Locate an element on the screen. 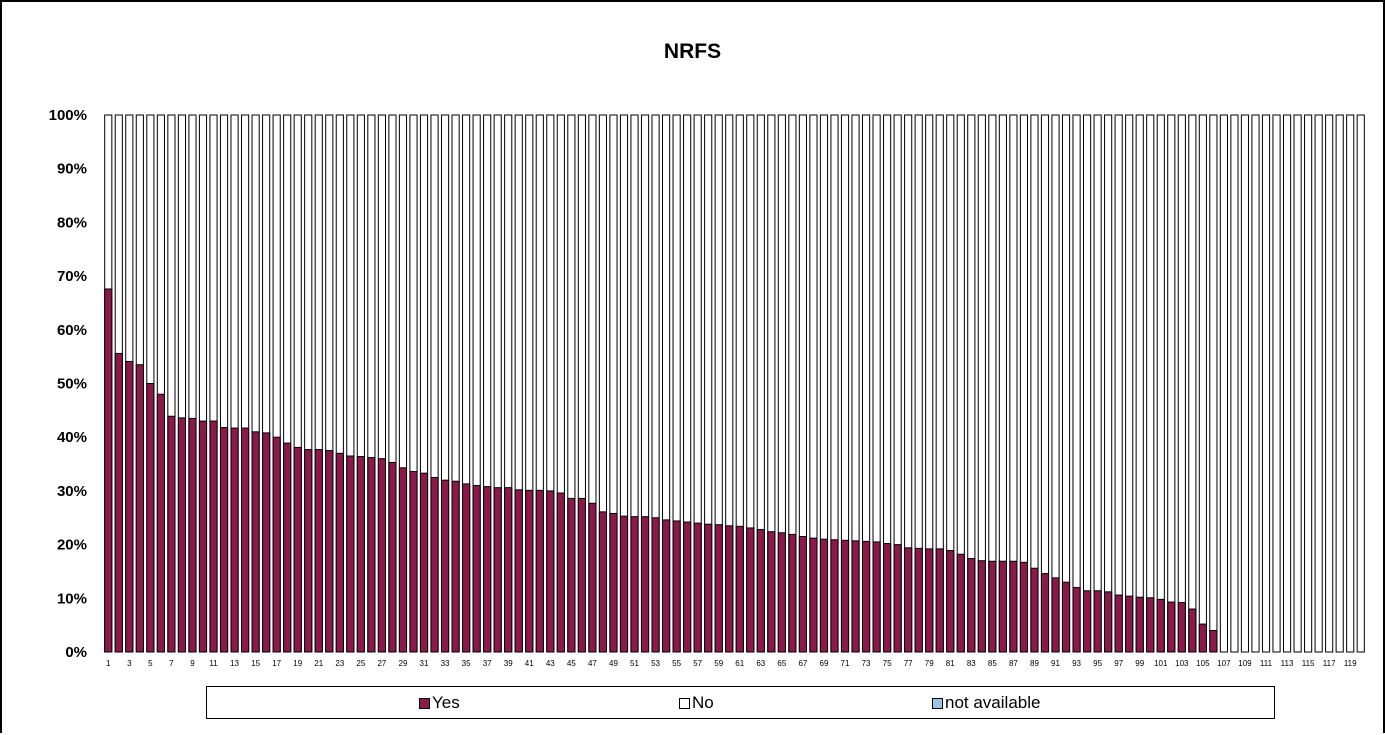 This screenshot has width=1385, height=735. legend-item-yes: Yes is located at coordinates (439, 702).